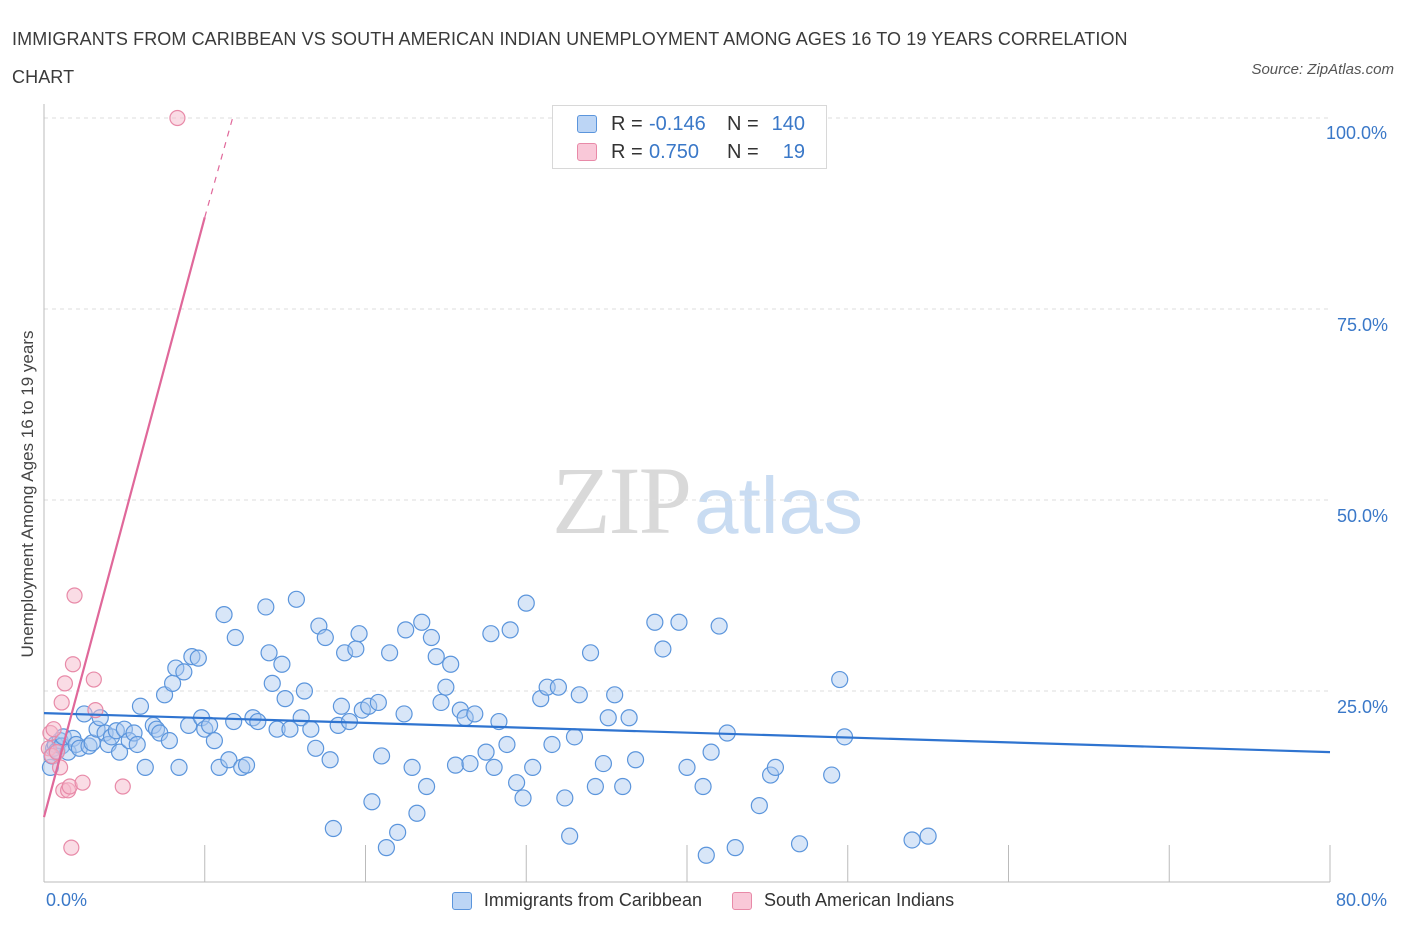 The image size is (1406, 930). I want to click on y-tick-label: 100.0%, so click(1357, 133).